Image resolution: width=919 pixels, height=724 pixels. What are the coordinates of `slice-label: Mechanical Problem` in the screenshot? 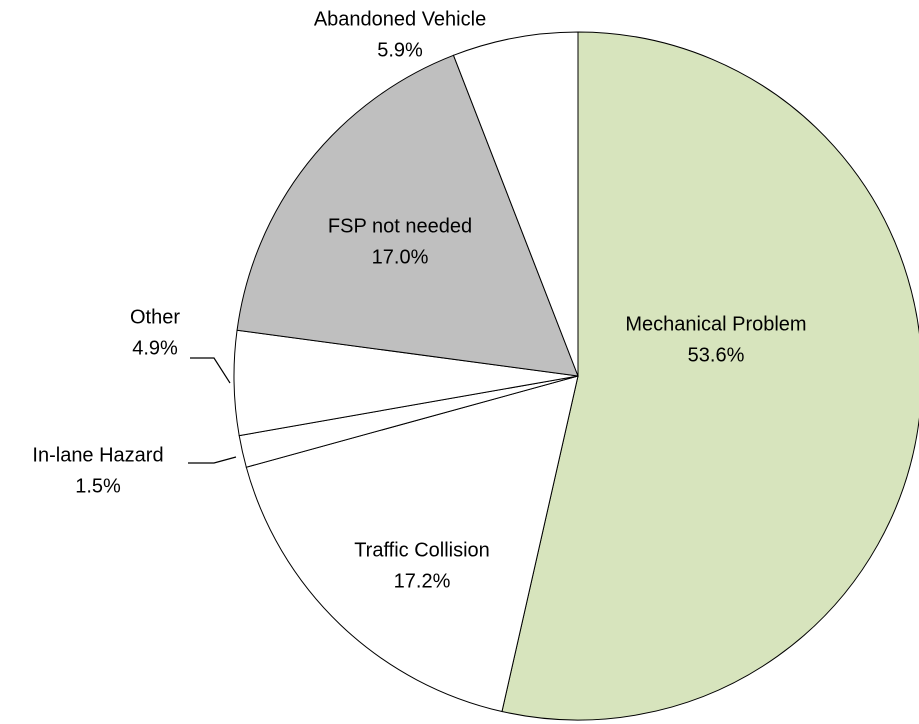 It's located at (715, 324).